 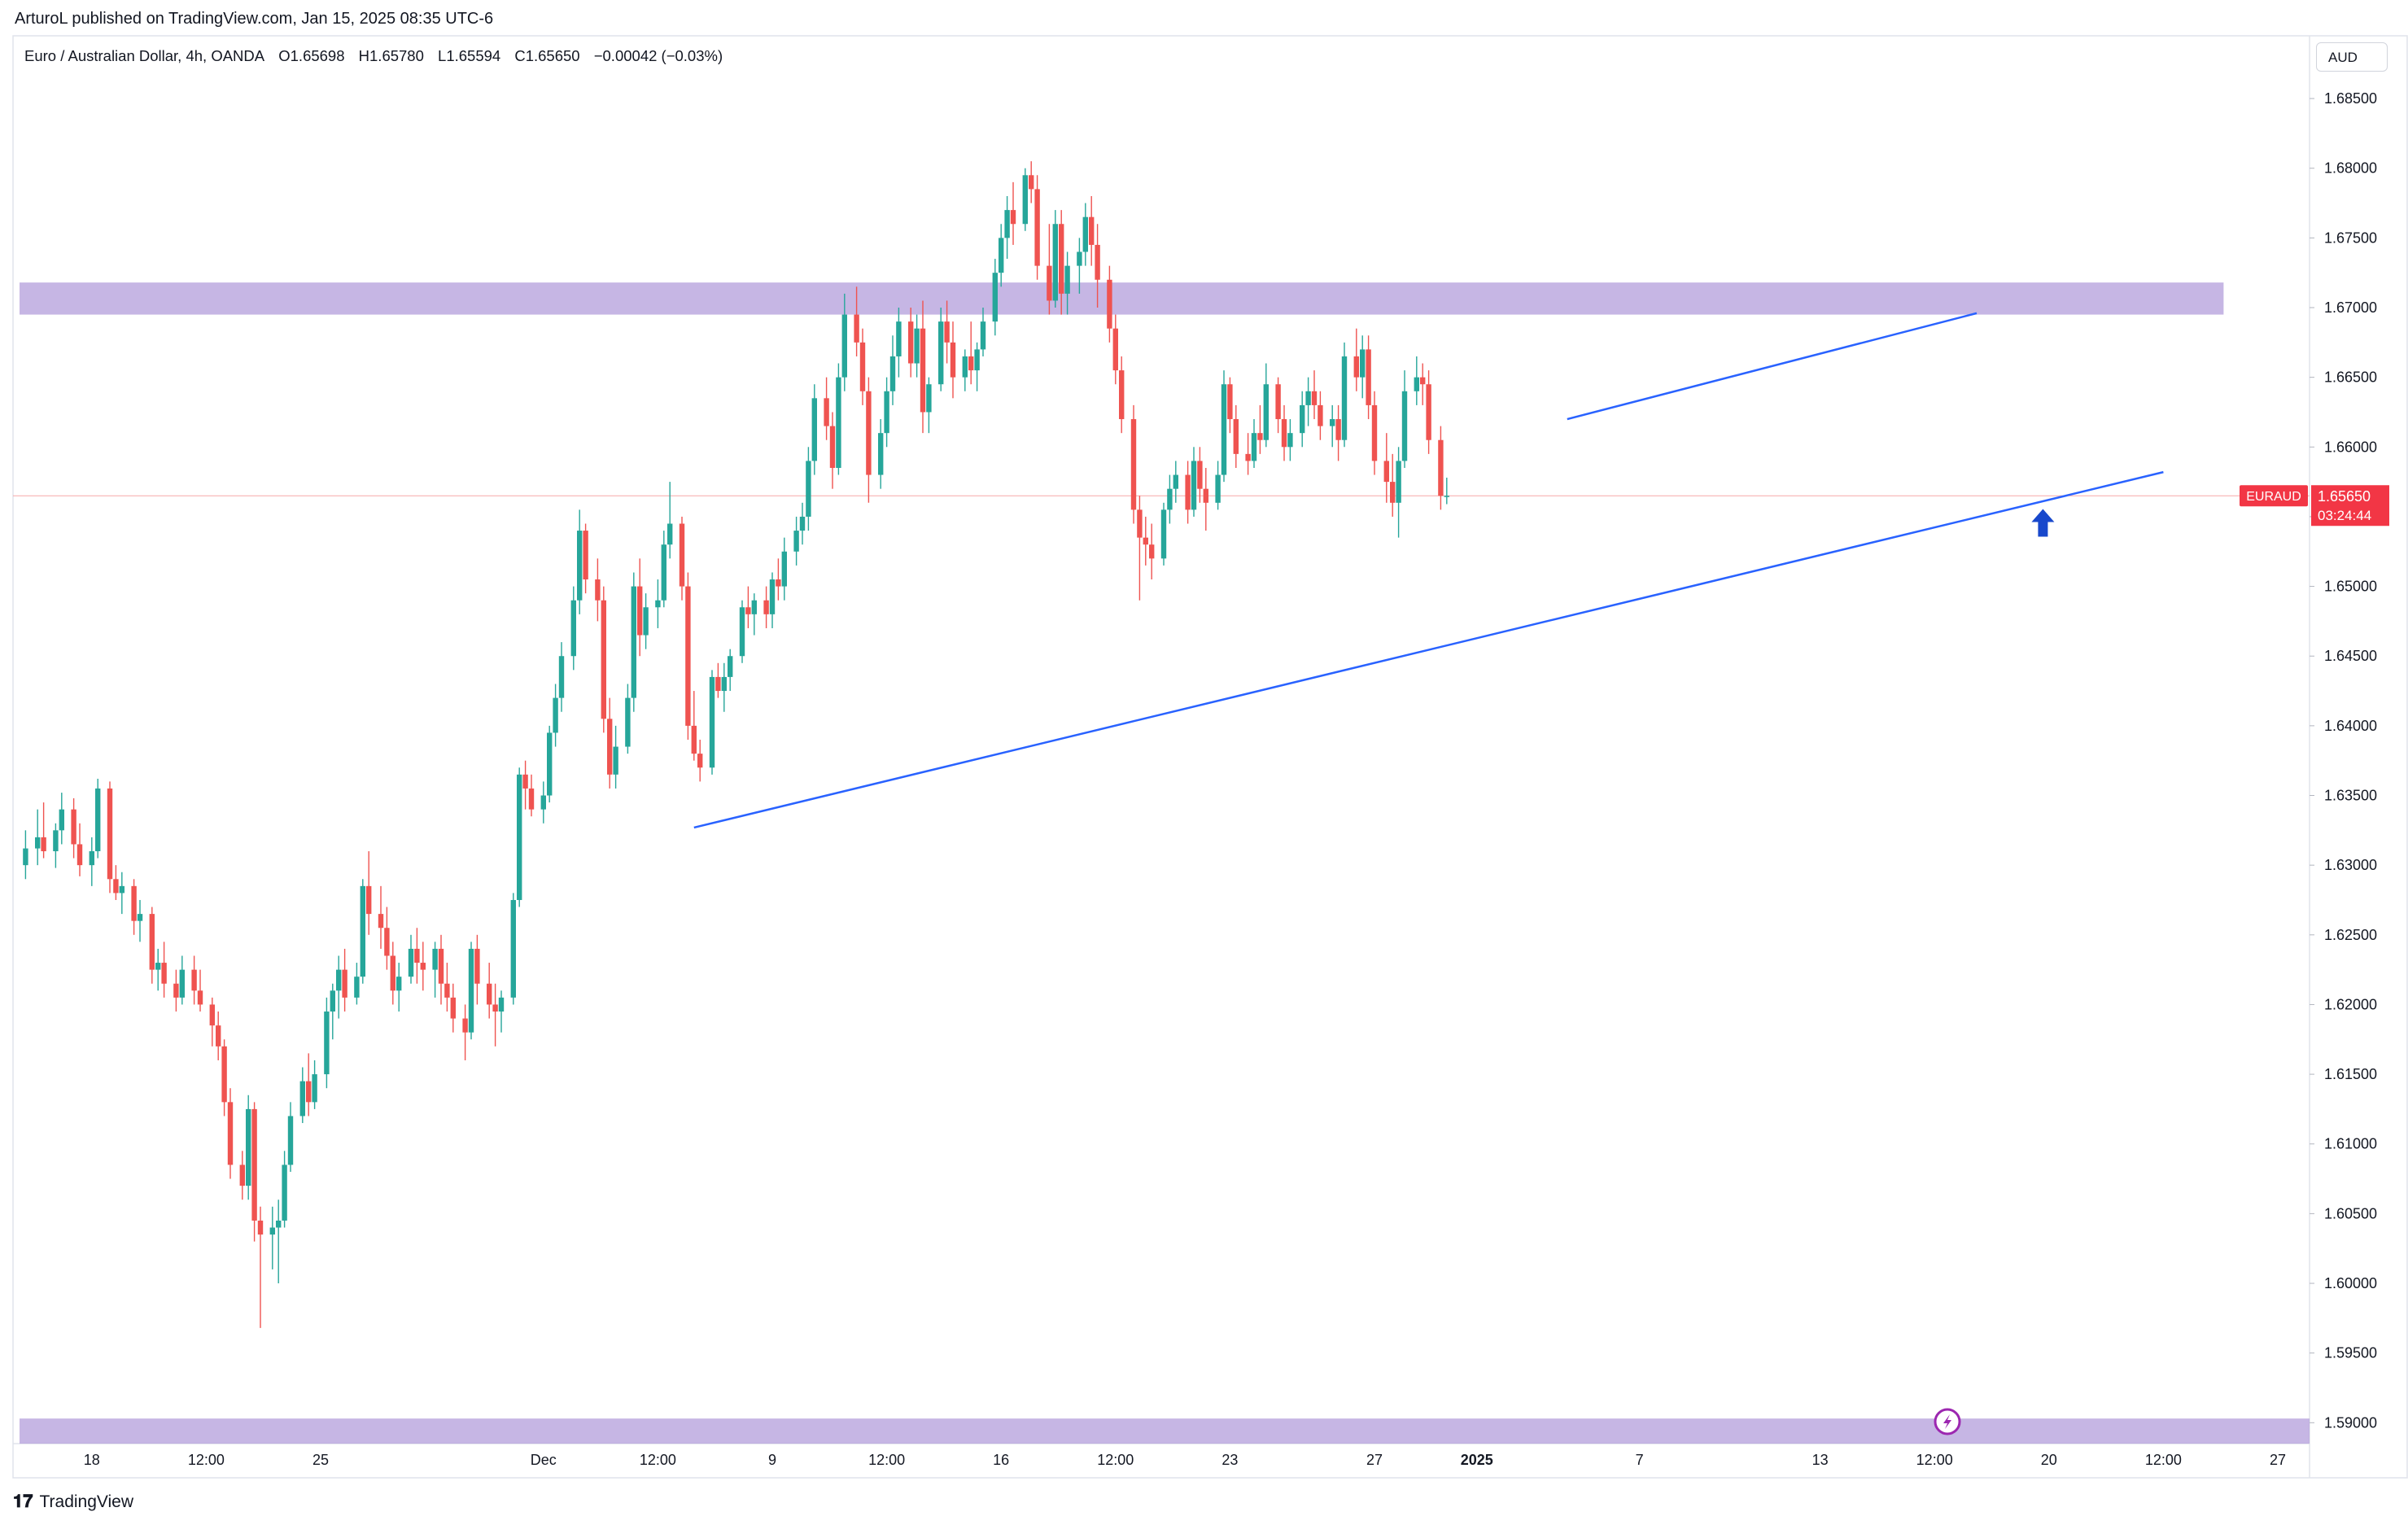 What do you see at coordinates (2350, 1283) in the screenshot?
I see `price-tick-label: 1.60000` at bounding box center [2350, 1283].